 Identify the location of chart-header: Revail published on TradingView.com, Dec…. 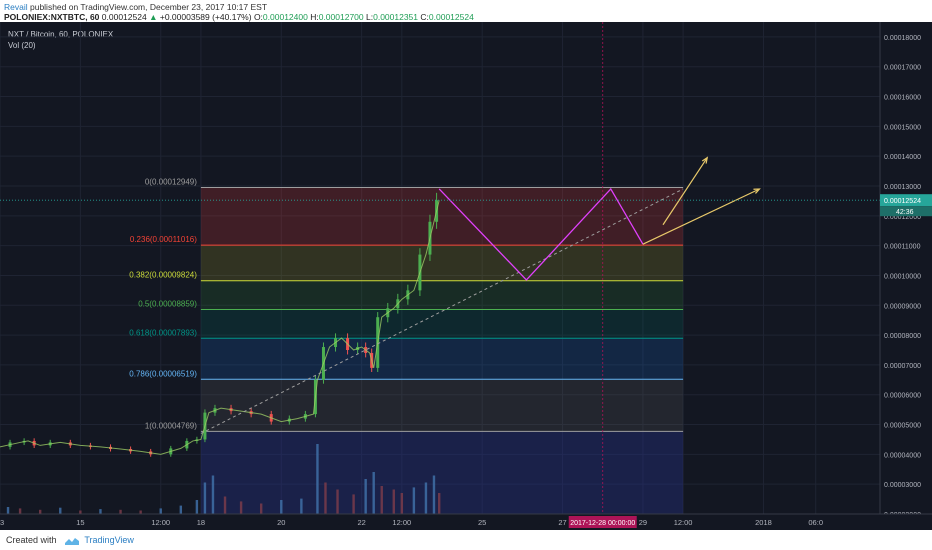
(466, 11).